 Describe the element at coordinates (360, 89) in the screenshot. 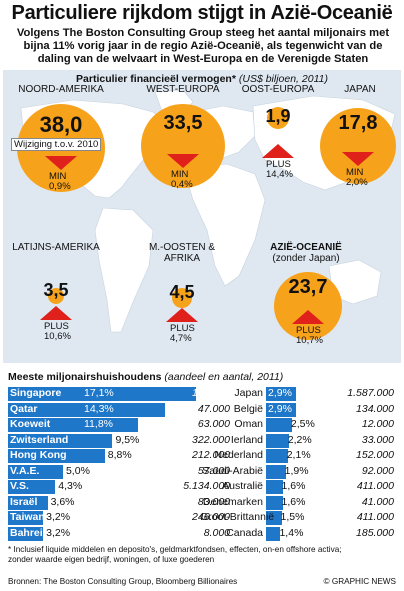

I see `region-name: JAPAN` at that location.